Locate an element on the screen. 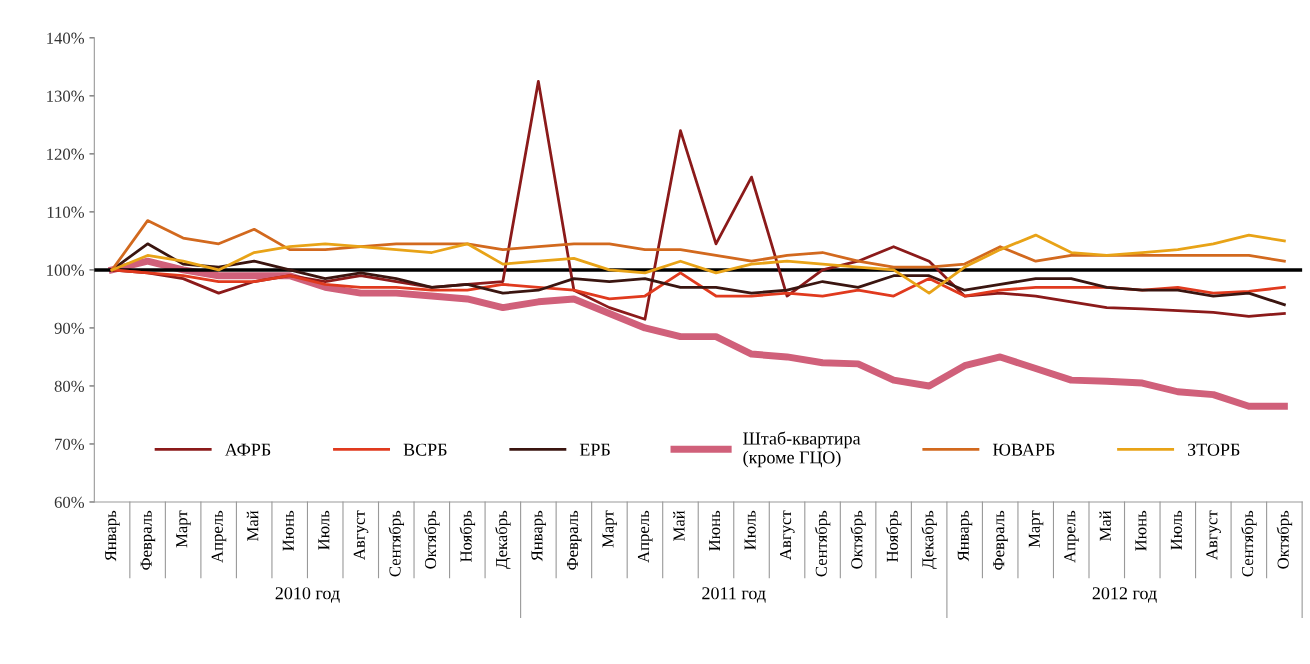 Image resolution: width=1310 pixels, height=664 pixels. y-tick-label: 140% is located at coordinates (66, 38).